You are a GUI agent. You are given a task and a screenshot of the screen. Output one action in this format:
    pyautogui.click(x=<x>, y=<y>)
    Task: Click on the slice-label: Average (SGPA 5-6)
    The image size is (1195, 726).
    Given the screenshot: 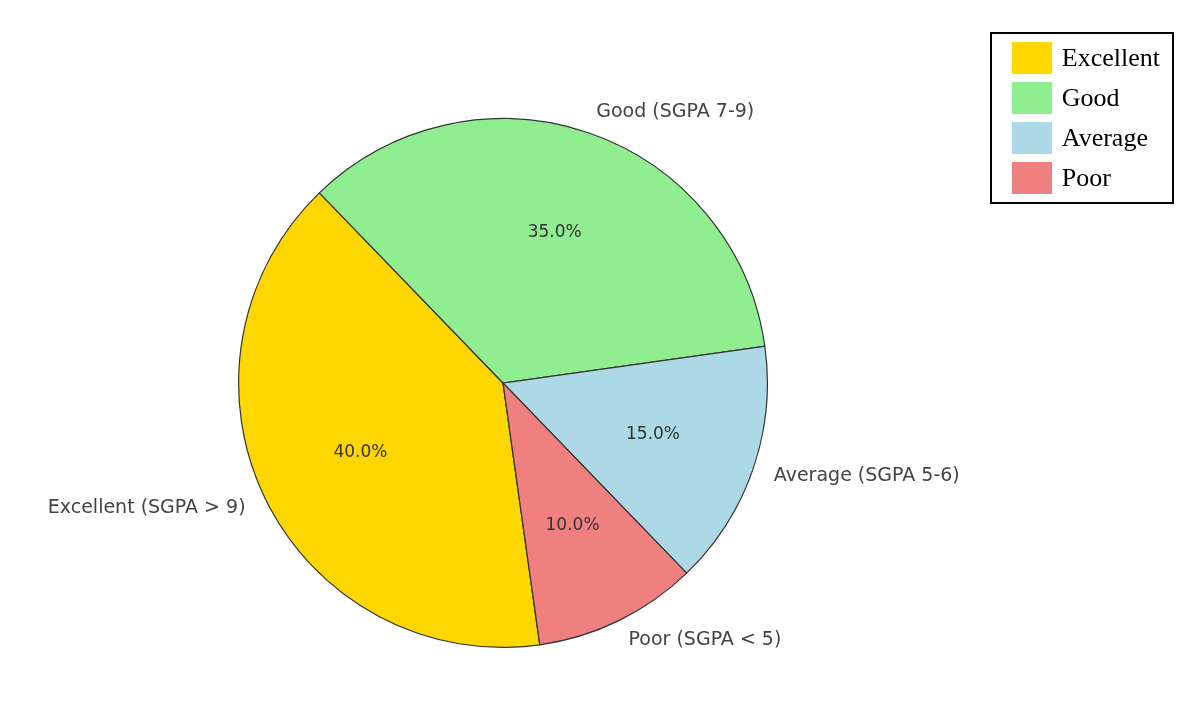 What is the action you would take?
    pyautogui.click(x=866, y=474)
    